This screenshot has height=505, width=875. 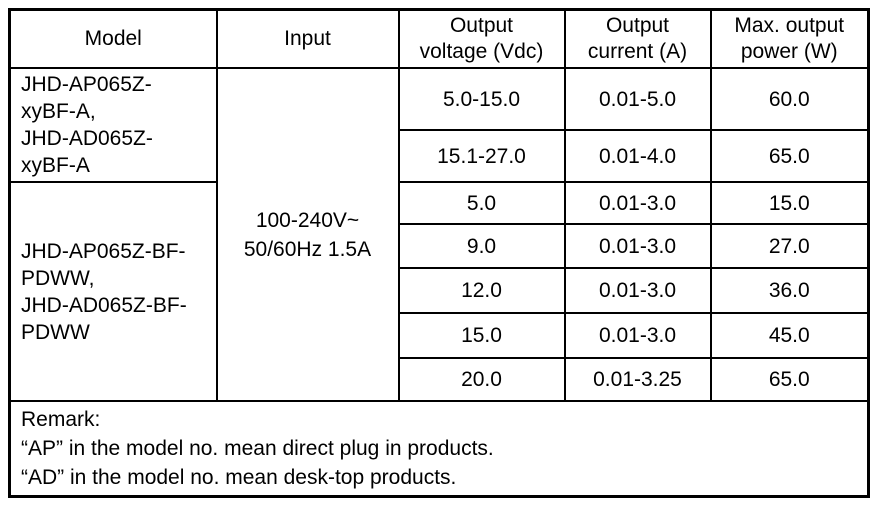 I want to click on table-row-2: 15.1-27.0 0.01-4.0 65.0, so click(x=440, y=156).